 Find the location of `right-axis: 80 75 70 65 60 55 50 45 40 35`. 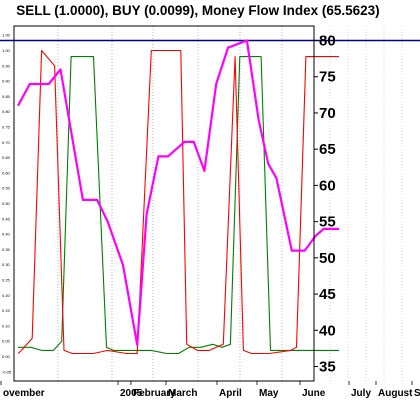

right-axis: 80 75 70 65 60 55 50 45 40 35 is located at coordinates (325, 204).